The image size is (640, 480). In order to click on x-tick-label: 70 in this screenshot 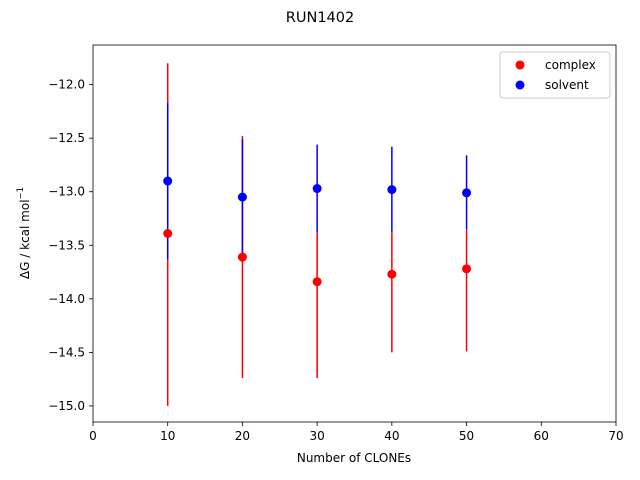, I will do `click(615, 436)`.